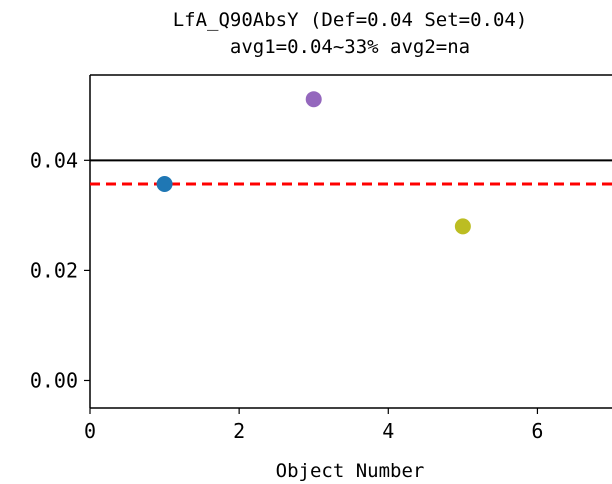 The height and width of the screenshot is (484, 612). I want to click on chart-title-line-2: avg1=0.04~33% avg2=na, so click(350, 47).